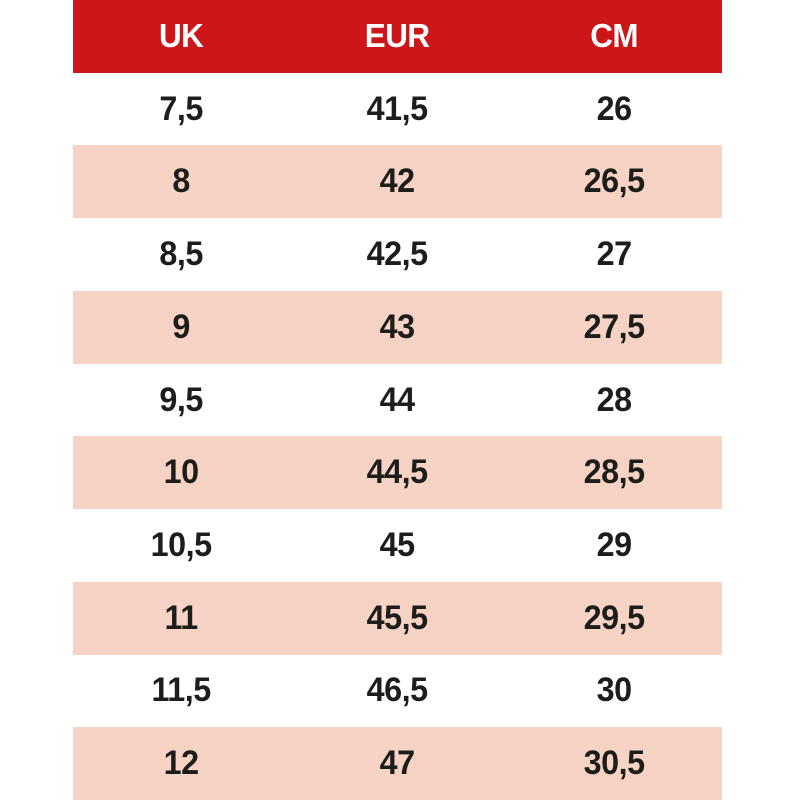  Describe the element at coordinates (614, 472) in the screenshot. I see `table-cell-cm: 28,5` at that location.